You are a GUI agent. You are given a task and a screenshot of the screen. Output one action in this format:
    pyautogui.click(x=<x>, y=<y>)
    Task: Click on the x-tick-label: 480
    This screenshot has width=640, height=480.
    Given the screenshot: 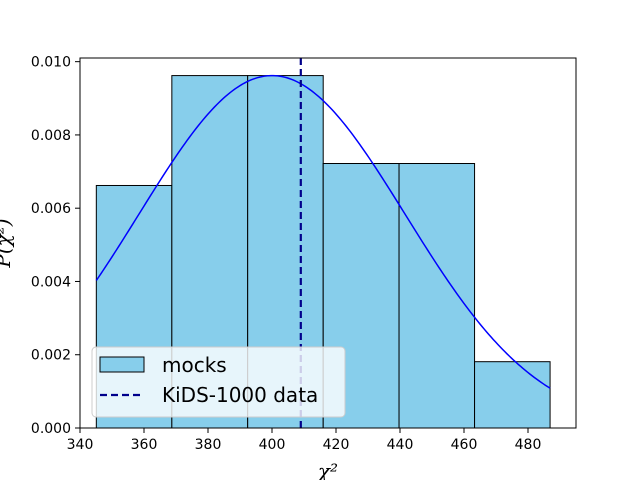 What is the action you would take?
    pyautogui.click(x=528, y=445)
    